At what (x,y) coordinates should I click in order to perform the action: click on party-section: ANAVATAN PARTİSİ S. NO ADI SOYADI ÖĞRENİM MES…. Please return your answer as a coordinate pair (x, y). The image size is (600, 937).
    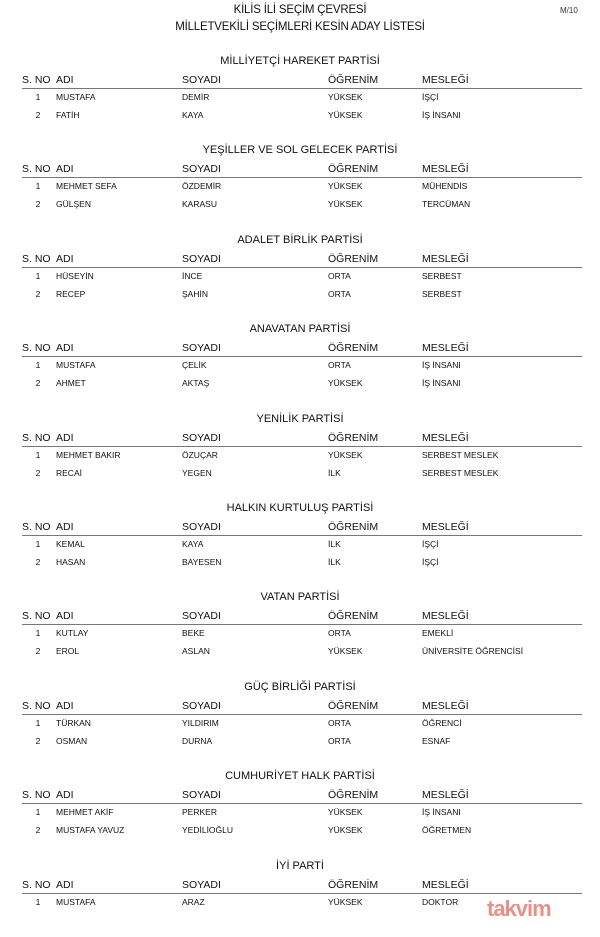
    Looking at the image, I should click on (300, 360).